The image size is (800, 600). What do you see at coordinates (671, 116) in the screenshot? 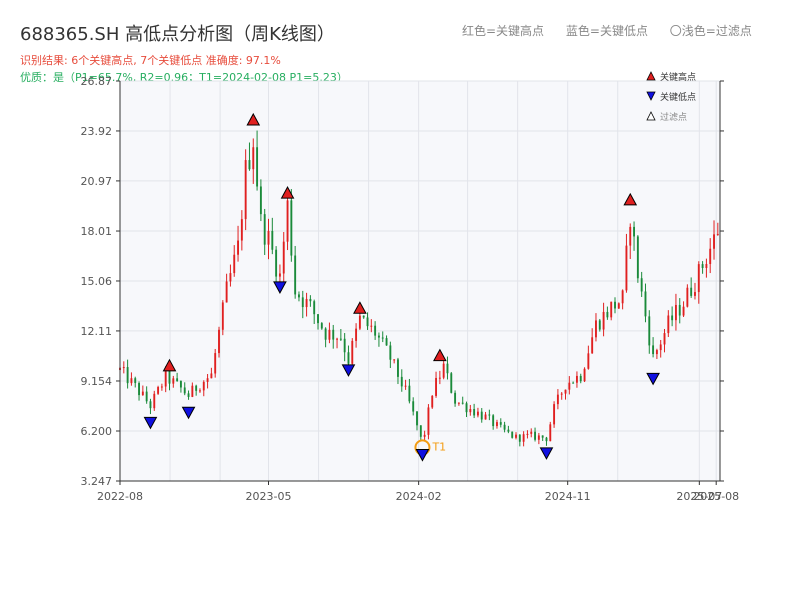
I see `plot-legend-filtered: 过滤点` at bounding box center [671, 116].